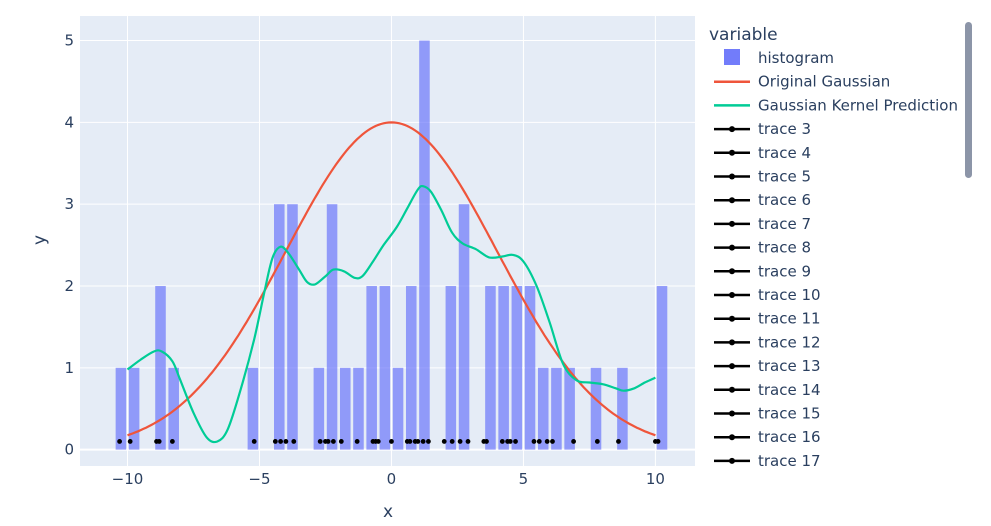  Describe the element at coordinates (69, 245) in the screenshot. I see `y-tick-labels: 0 1 2 3 4 5` at that location.